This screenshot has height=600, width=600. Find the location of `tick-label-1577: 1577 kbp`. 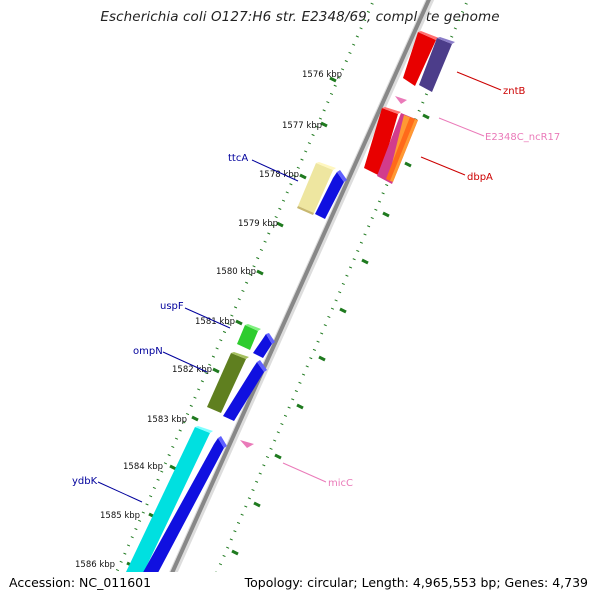

tick-label-1577: 1577 kbp is located at coordinates (302, 126).